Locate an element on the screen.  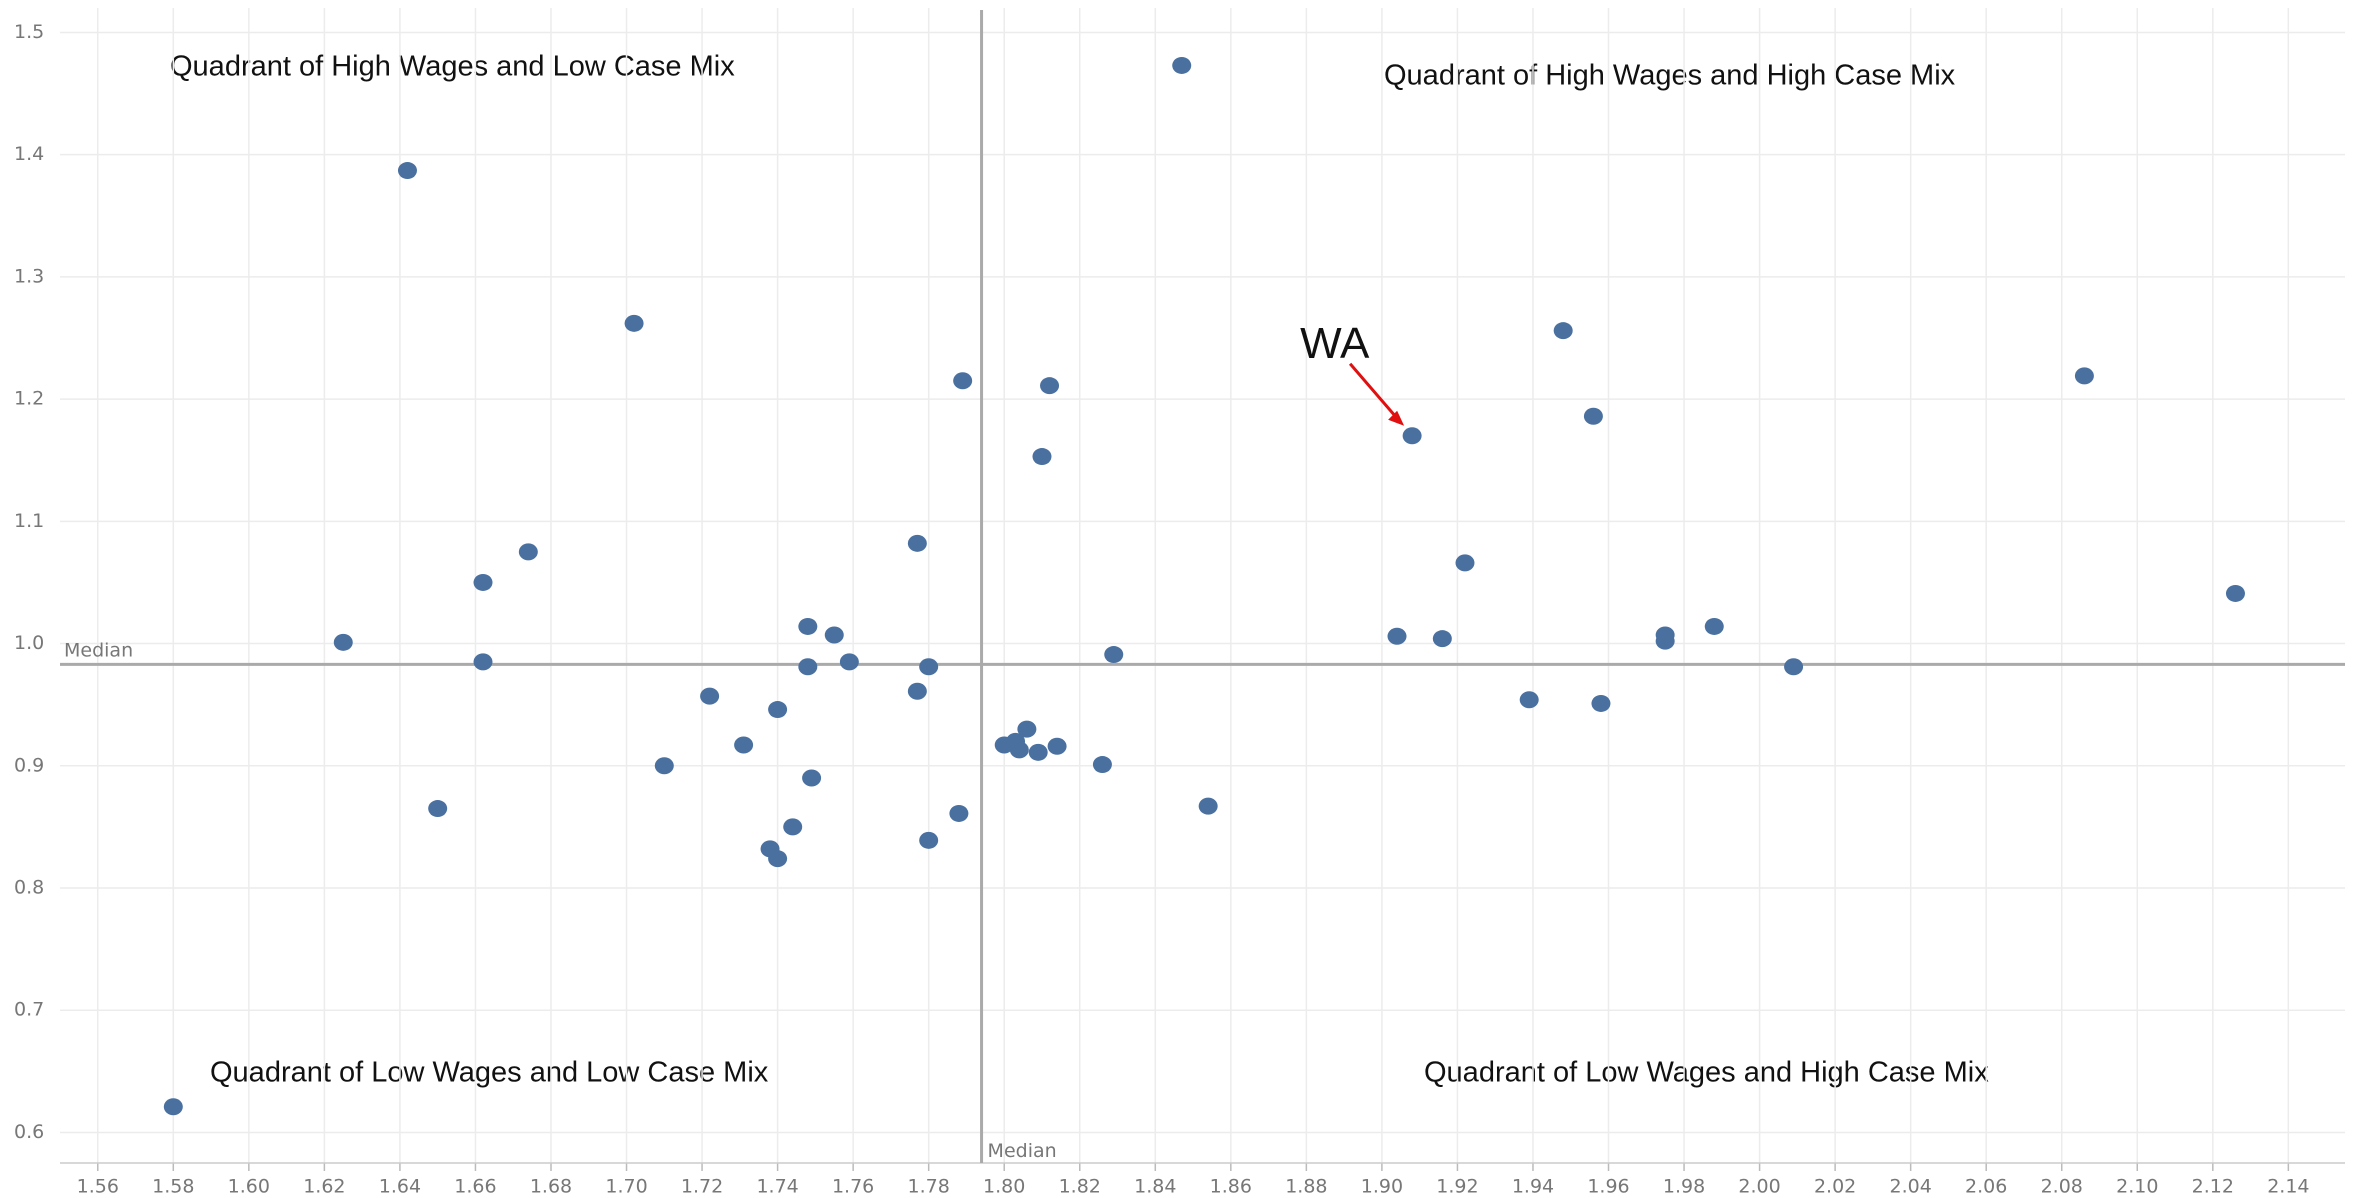
y-tick-label: 1.2 is located at coordinates (29, 399).